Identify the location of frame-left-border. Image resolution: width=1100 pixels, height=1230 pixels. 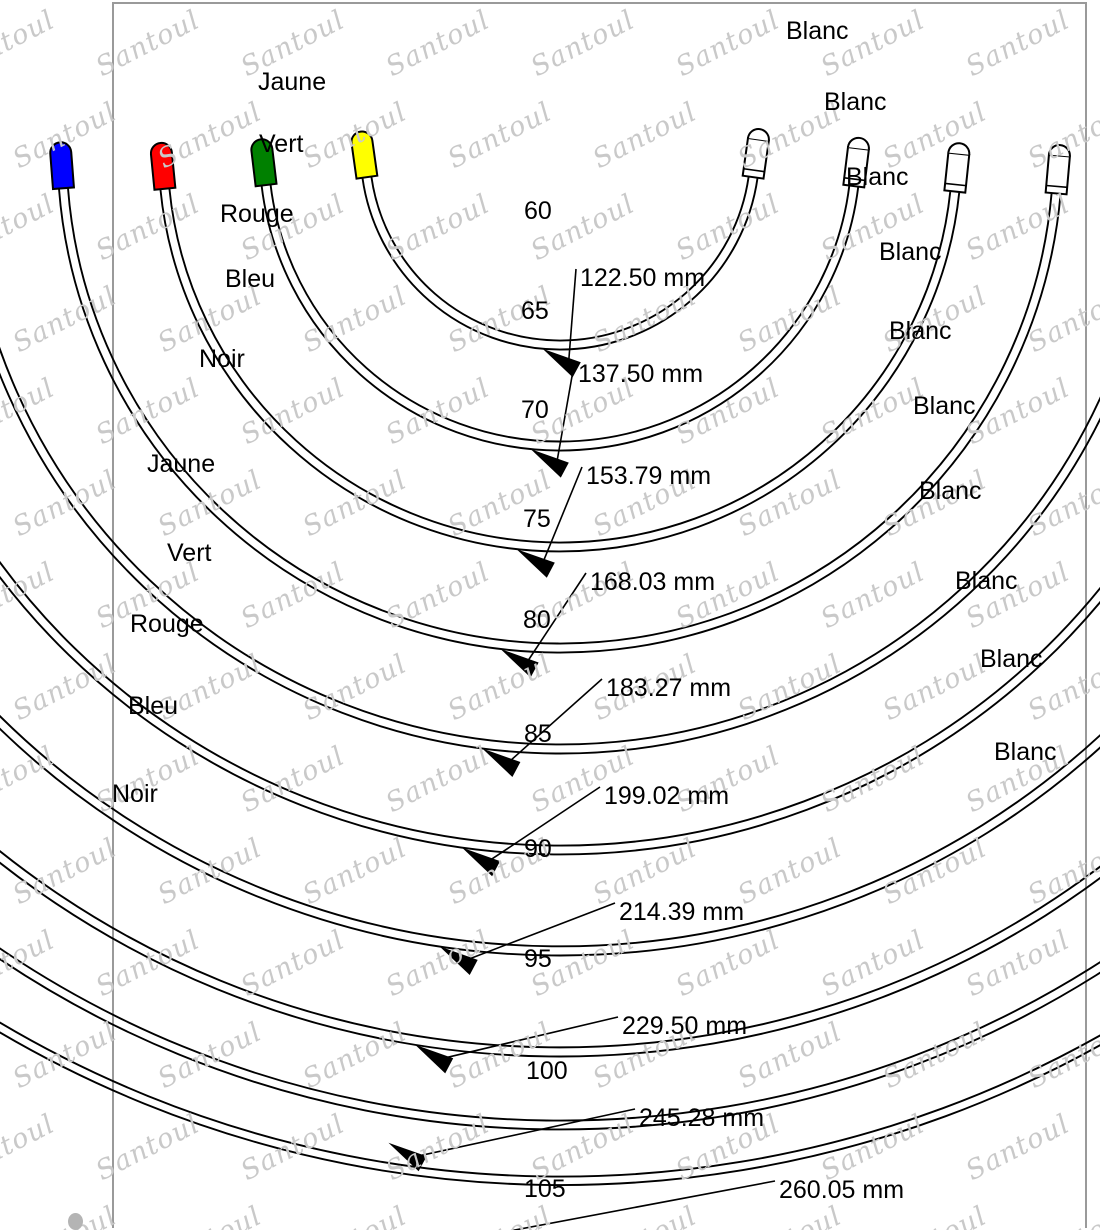
(113, 615).